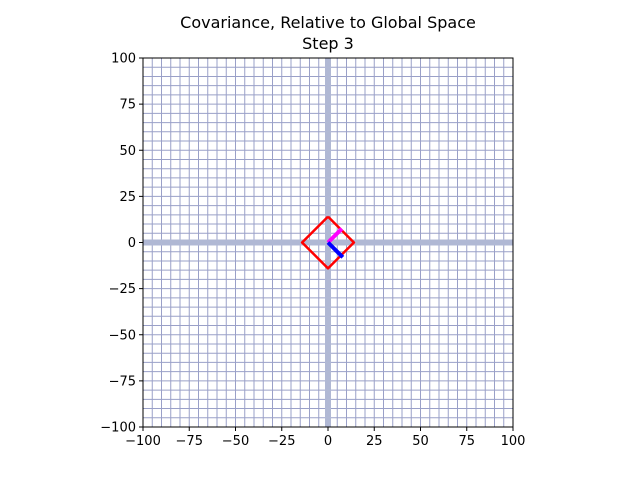 The image size is (640, 480). What do you see at coordinates (281, 441) in the screenshot?
I see `x-tick-label: −25` at bounding box center [281, 441].